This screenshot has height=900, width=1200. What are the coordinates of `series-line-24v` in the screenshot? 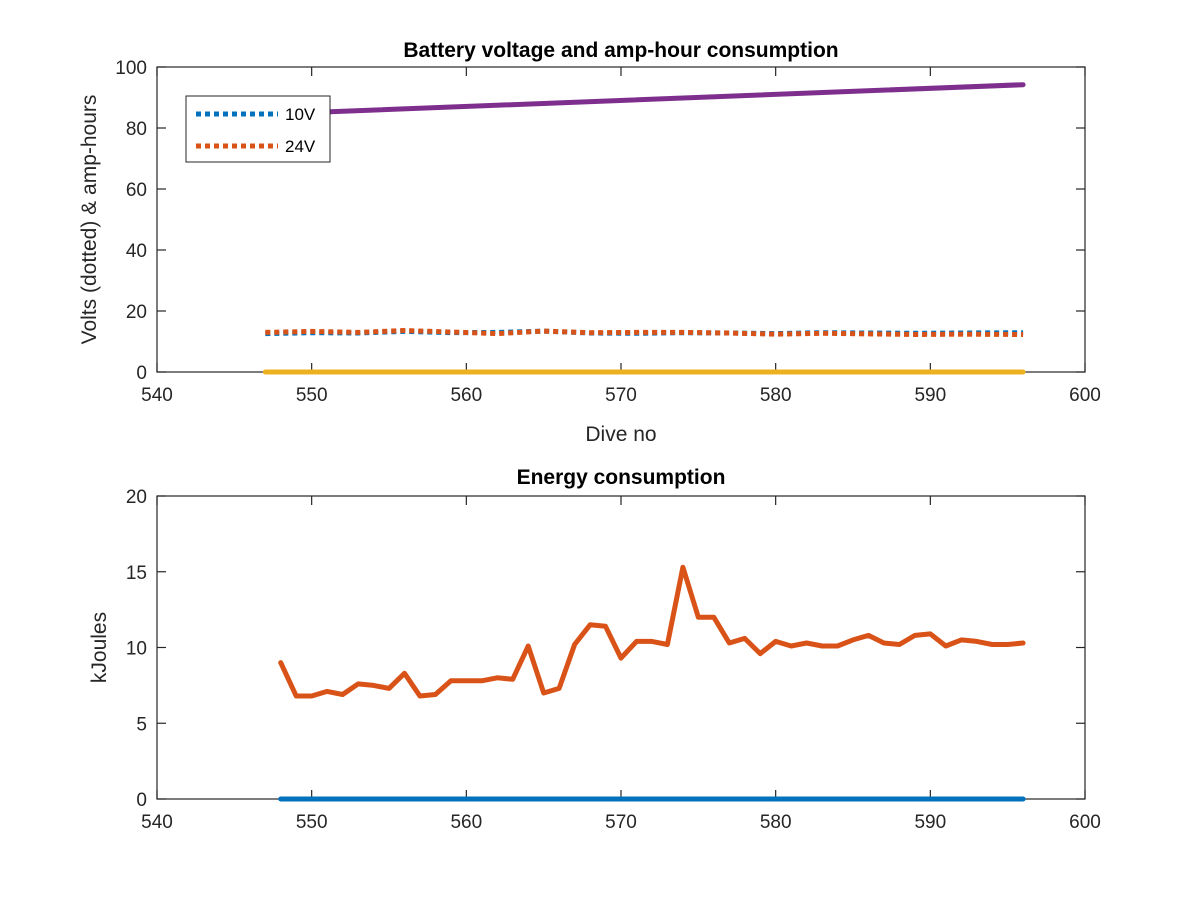 It's located at (644, 332).